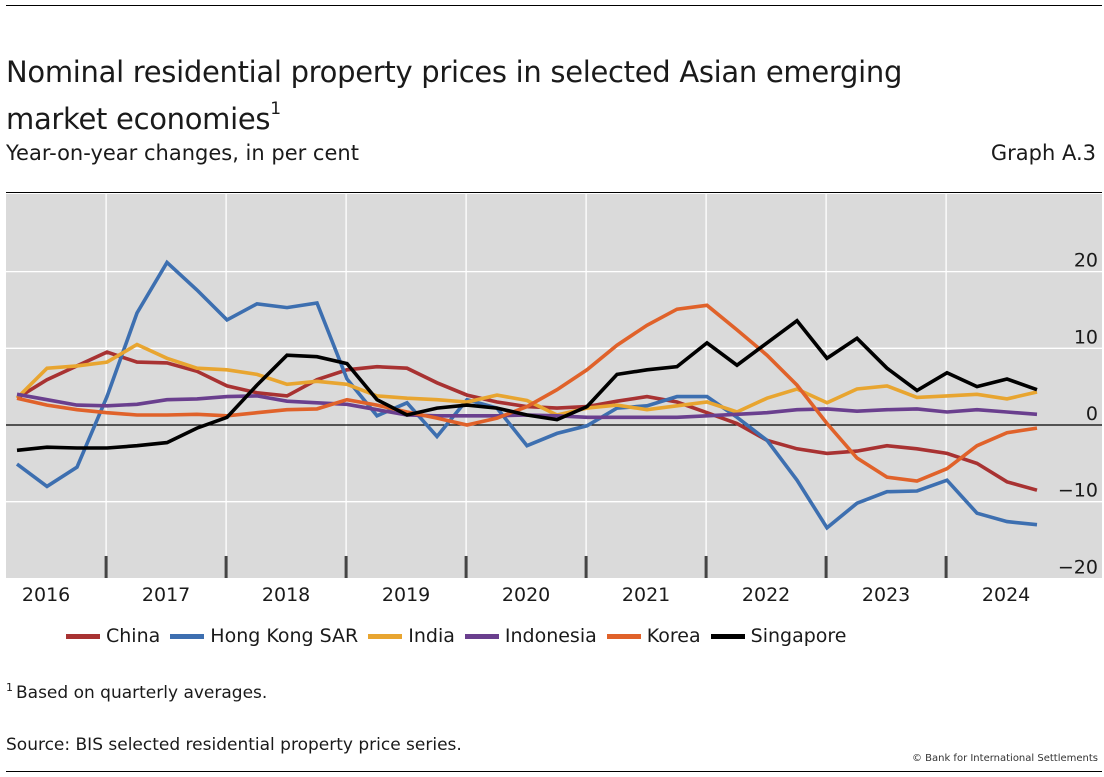  I want to click on y-tick-label: 10, so click(1086, 337).